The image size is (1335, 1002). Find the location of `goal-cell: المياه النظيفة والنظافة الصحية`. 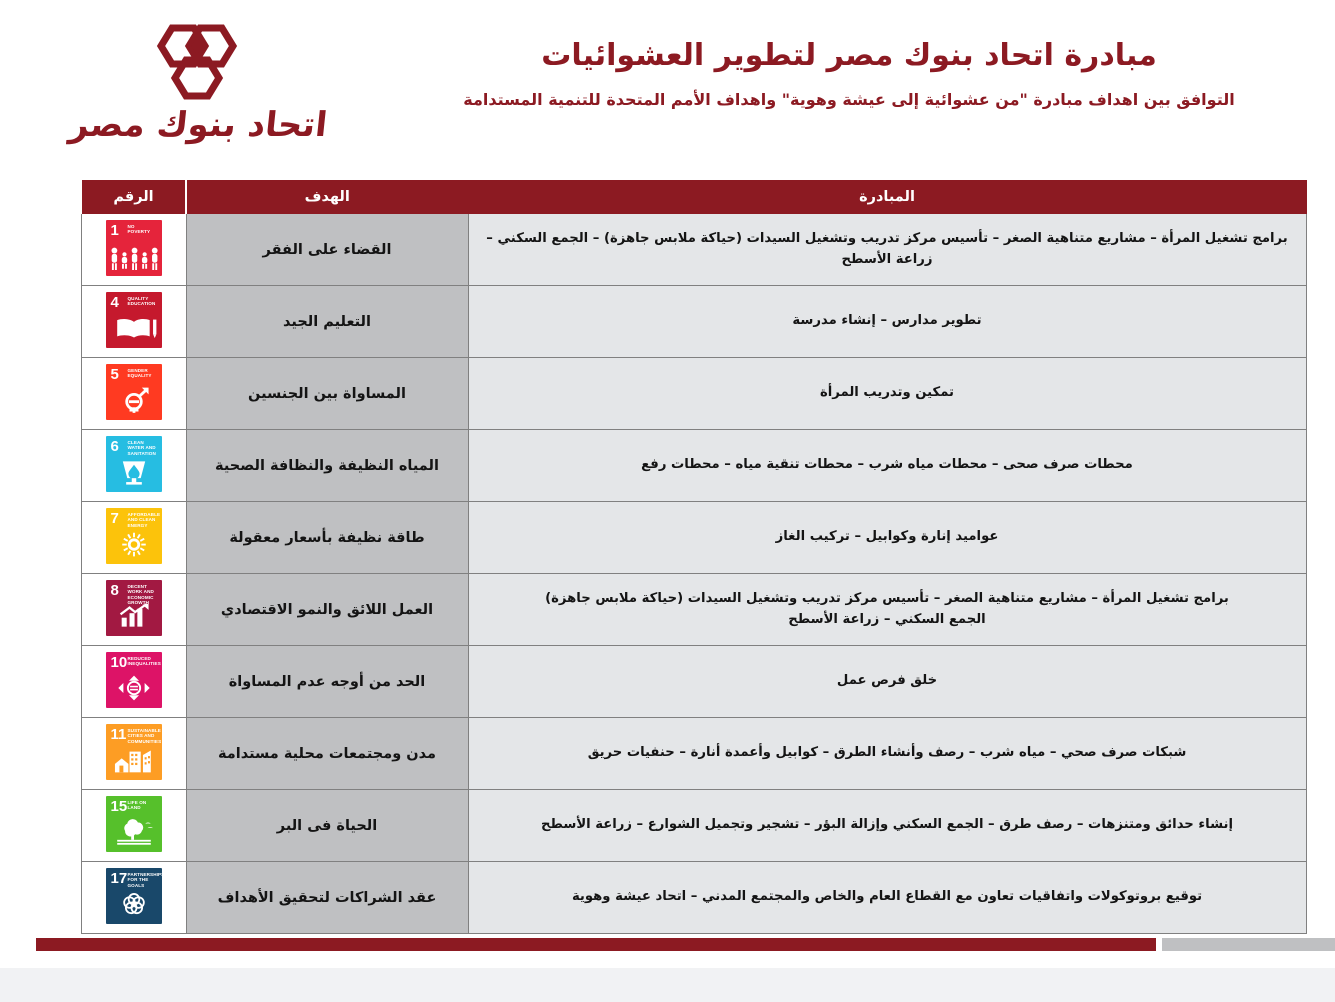

goal-cell: المياه النظيفة والنظافة الصحية is located at coordinates (327, 465).